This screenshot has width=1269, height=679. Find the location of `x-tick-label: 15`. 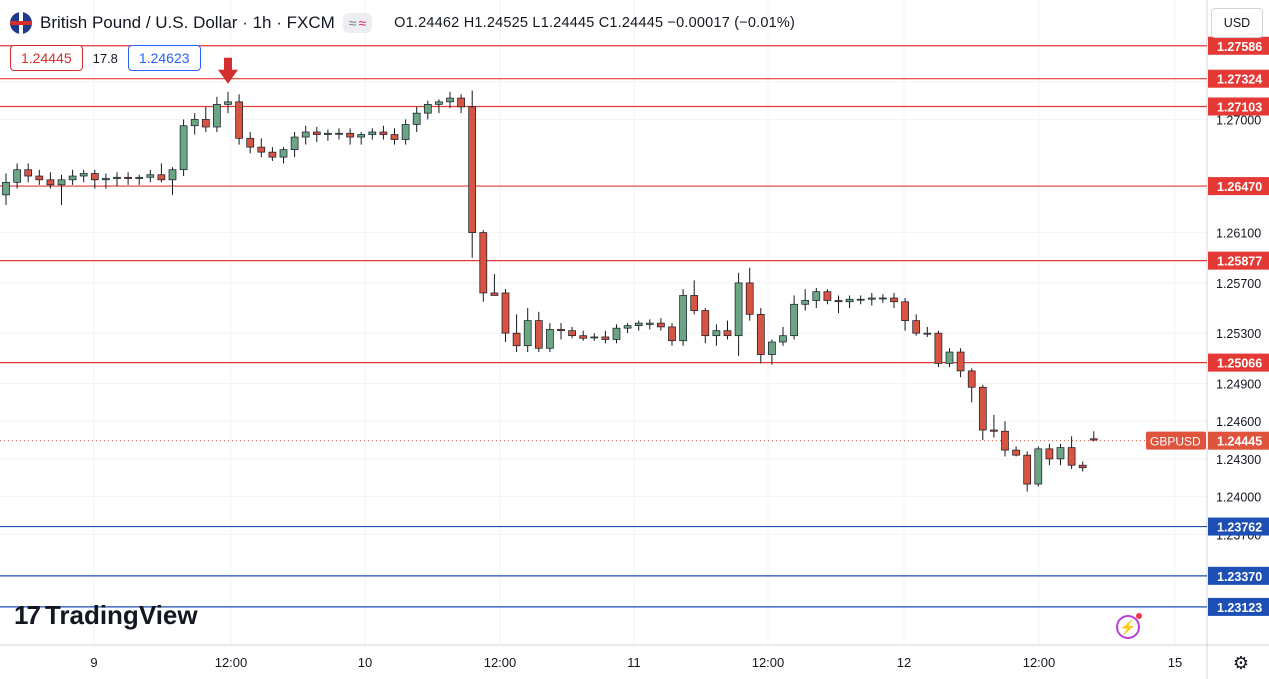

x-tick-label: 15 is located at coordinates (1175, 662).